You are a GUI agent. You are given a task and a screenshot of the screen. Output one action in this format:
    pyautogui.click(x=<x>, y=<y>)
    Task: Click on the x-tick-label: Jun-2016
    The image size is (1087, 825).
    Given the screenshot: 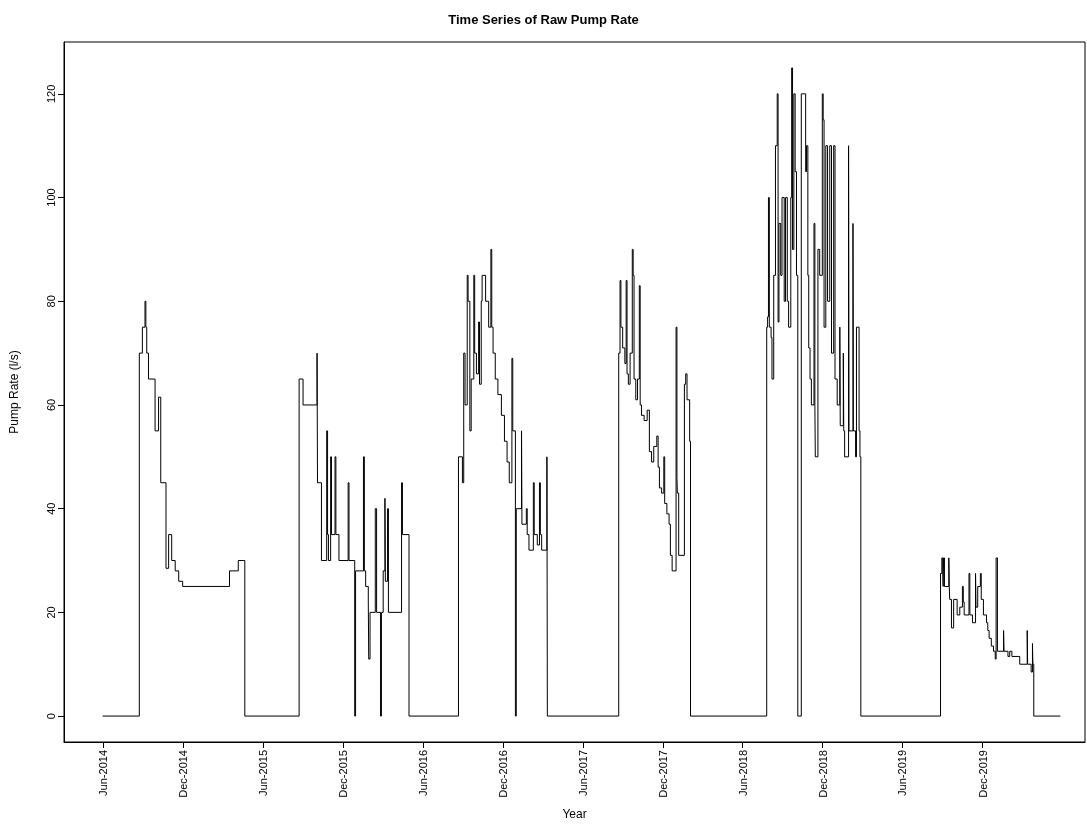 What is the action you would take?
    pyautogui.click(x=423, y=773)
    